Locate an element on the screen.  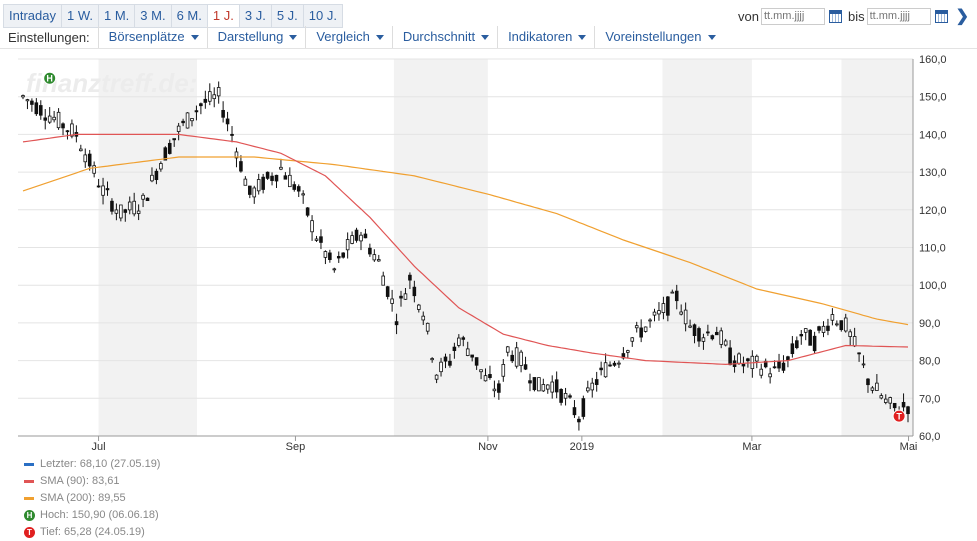
chevron-right-icon: ❯ is located at coordinates (962, 16).